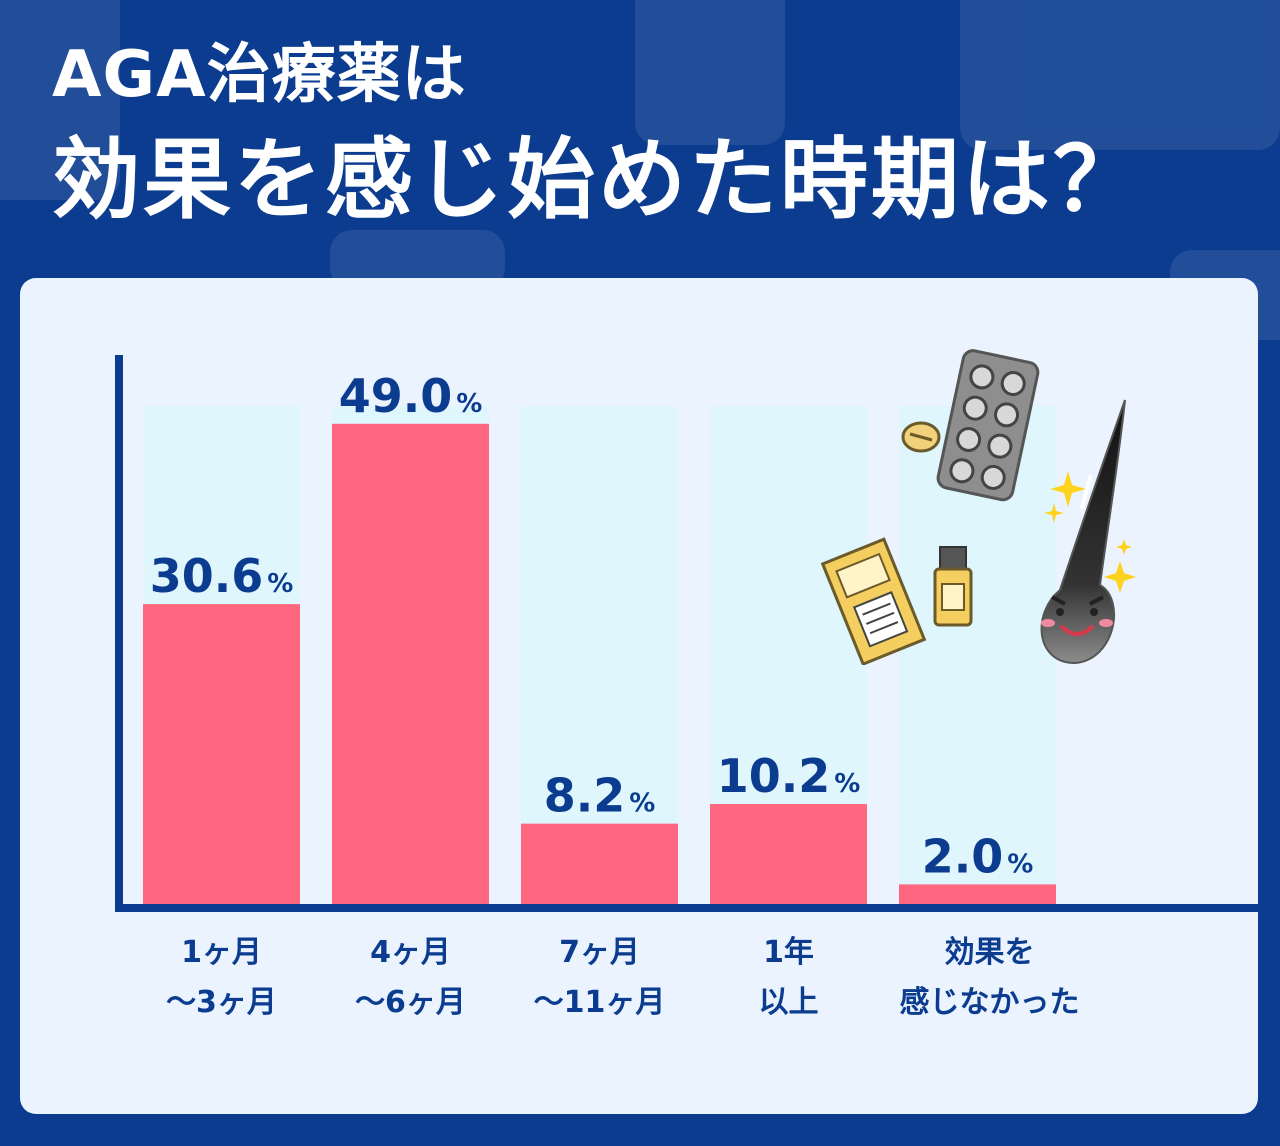  What do you see at coordinates (1090, 532) in the screenshot?
I see `sparkle-icon` at bounding box center [1090, 532].